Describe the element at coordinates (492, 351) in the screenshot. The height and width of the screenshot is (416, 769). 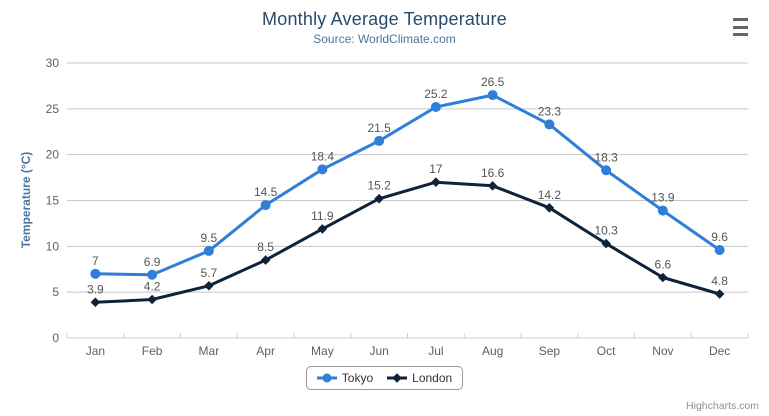
I see `x-axis-label: Aug` at that location.